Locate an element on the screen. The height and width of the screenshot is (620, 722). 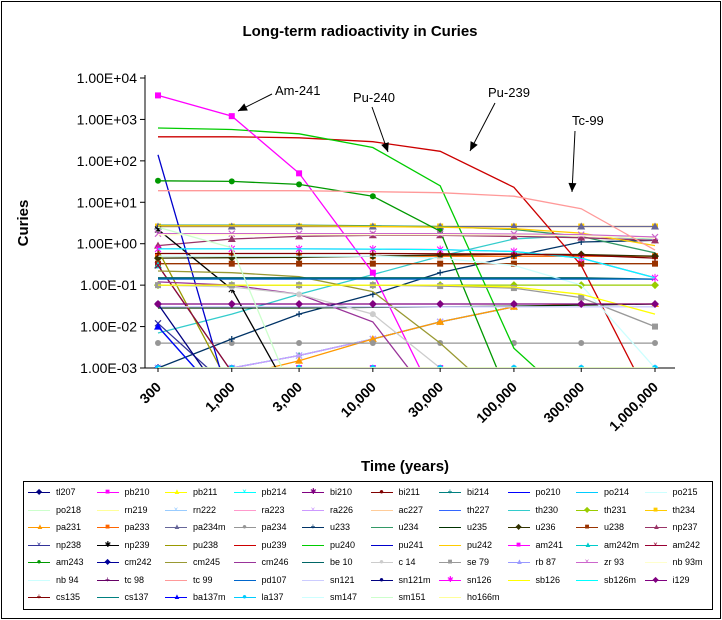
legend-label: pu241 is located at coordinates (411, 544).